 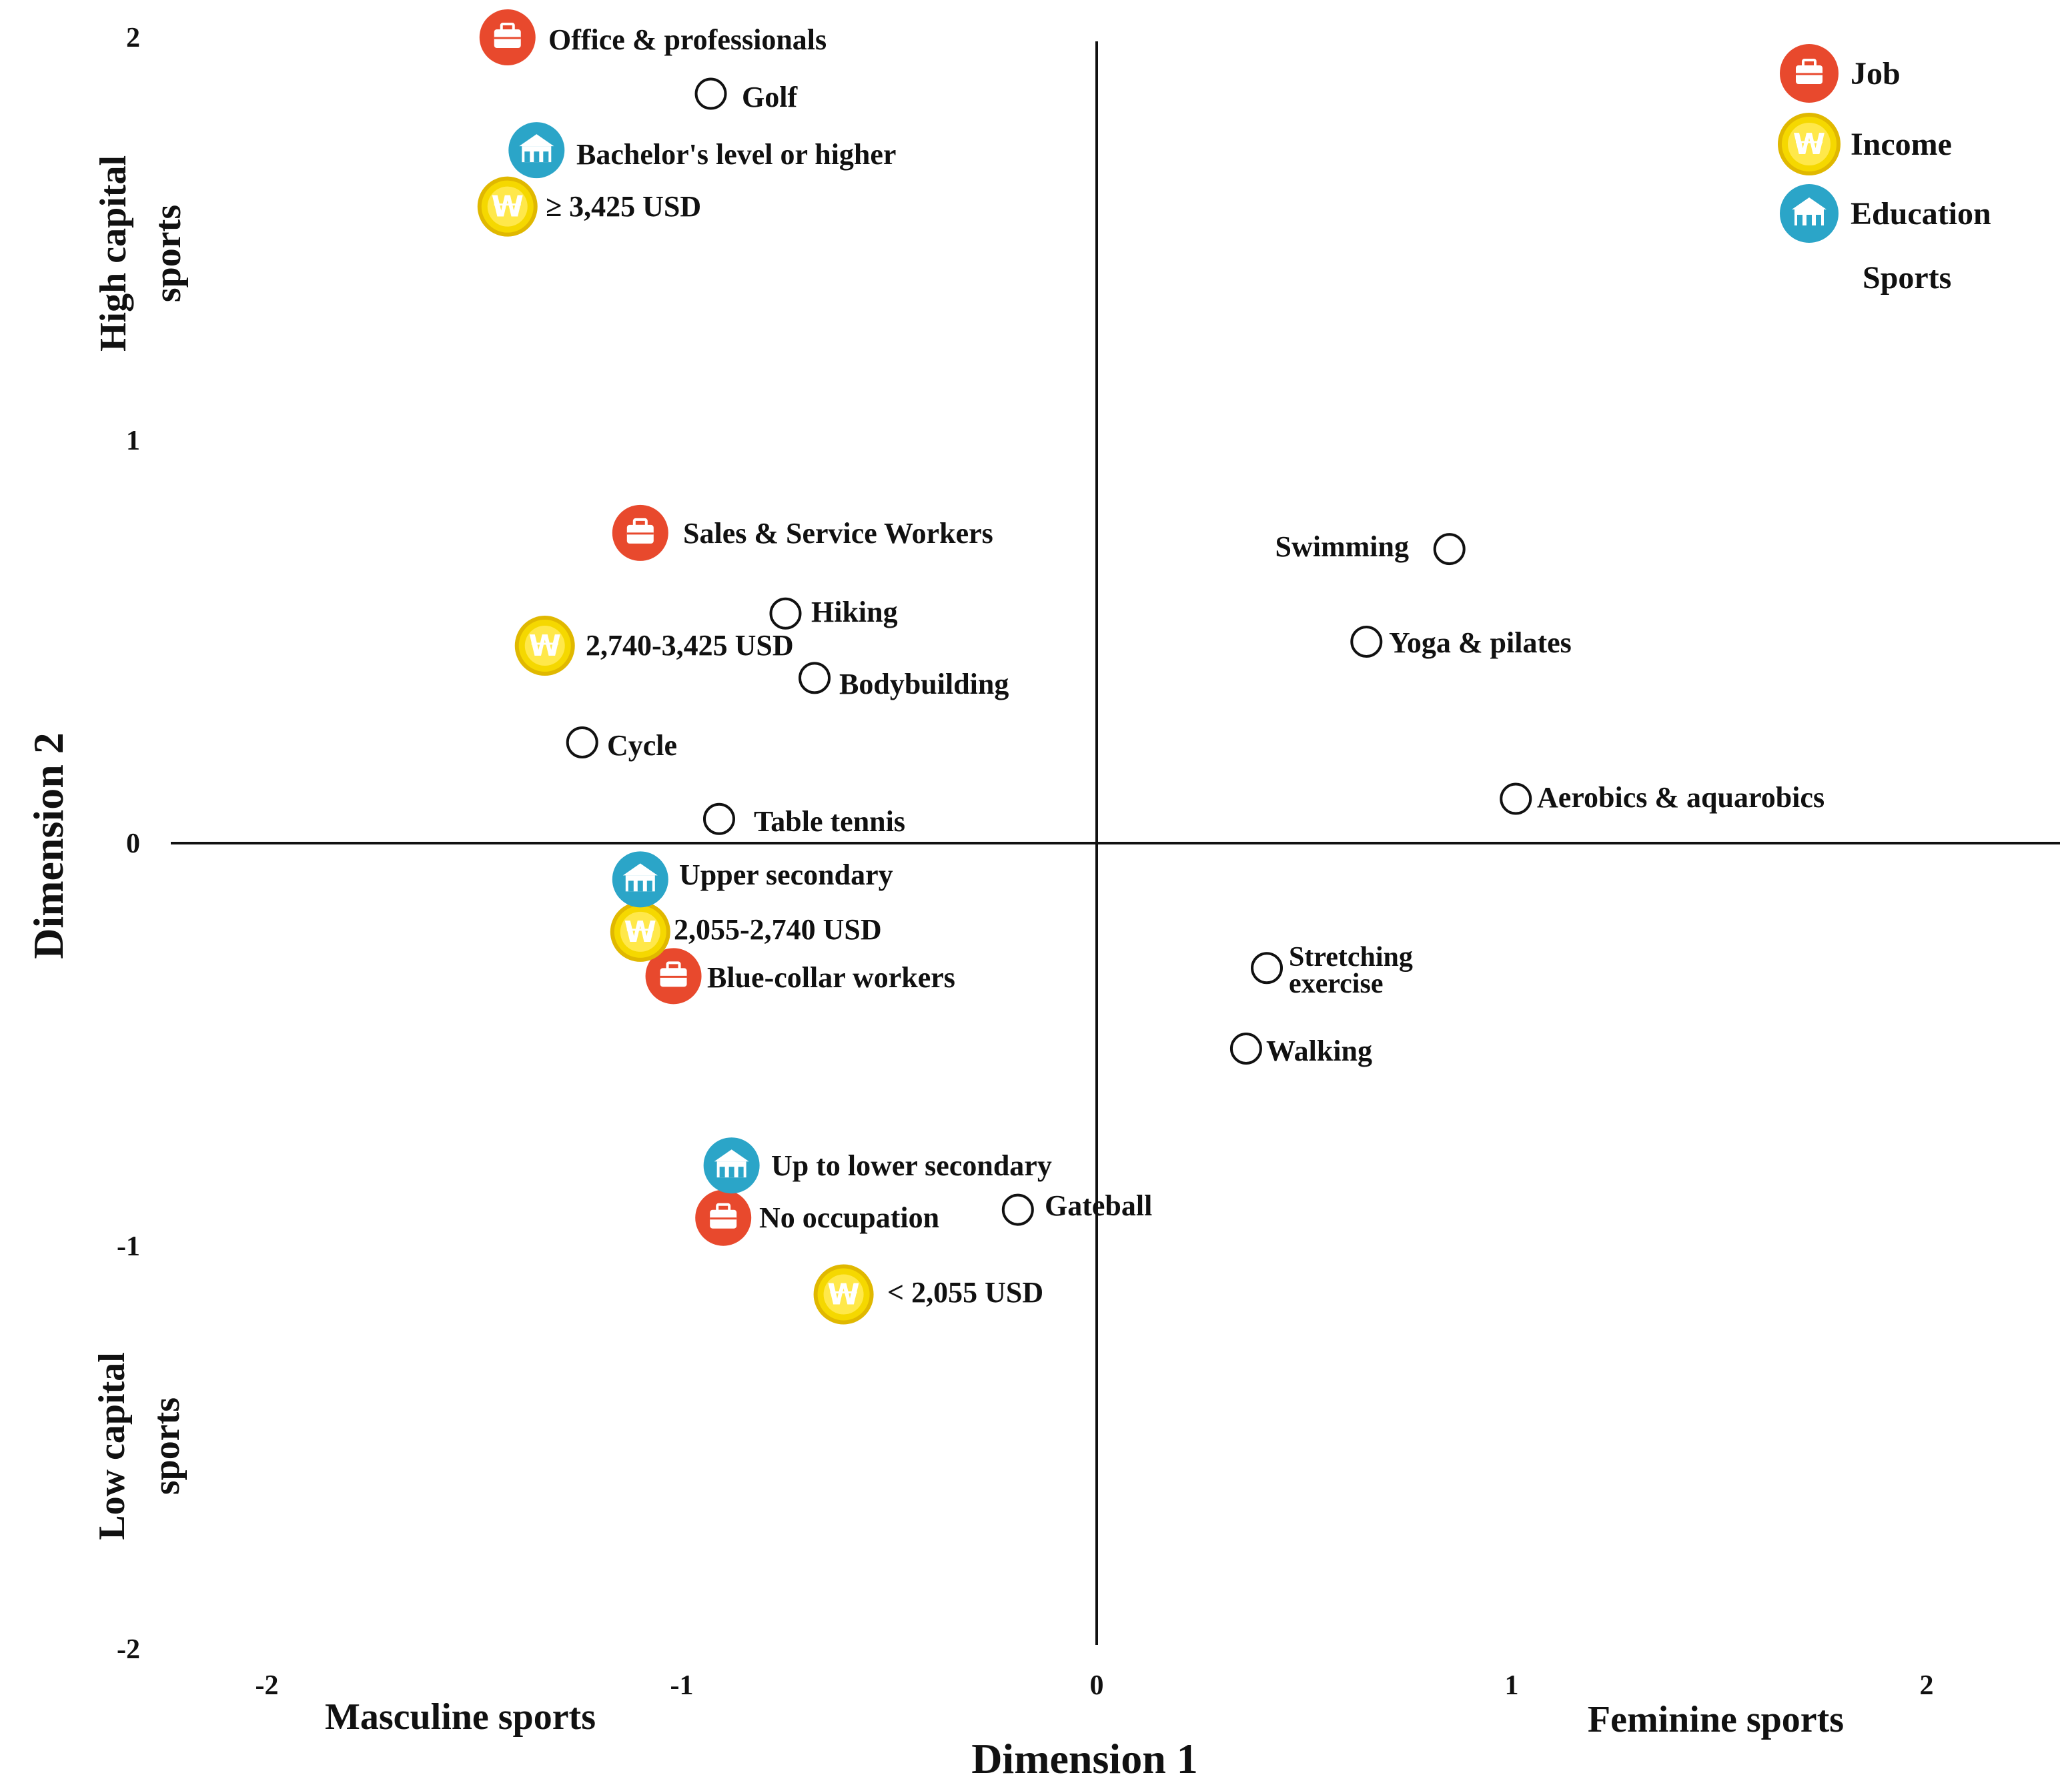 I want to click on won-coin-icon: W, so click(x=1809, y=144).